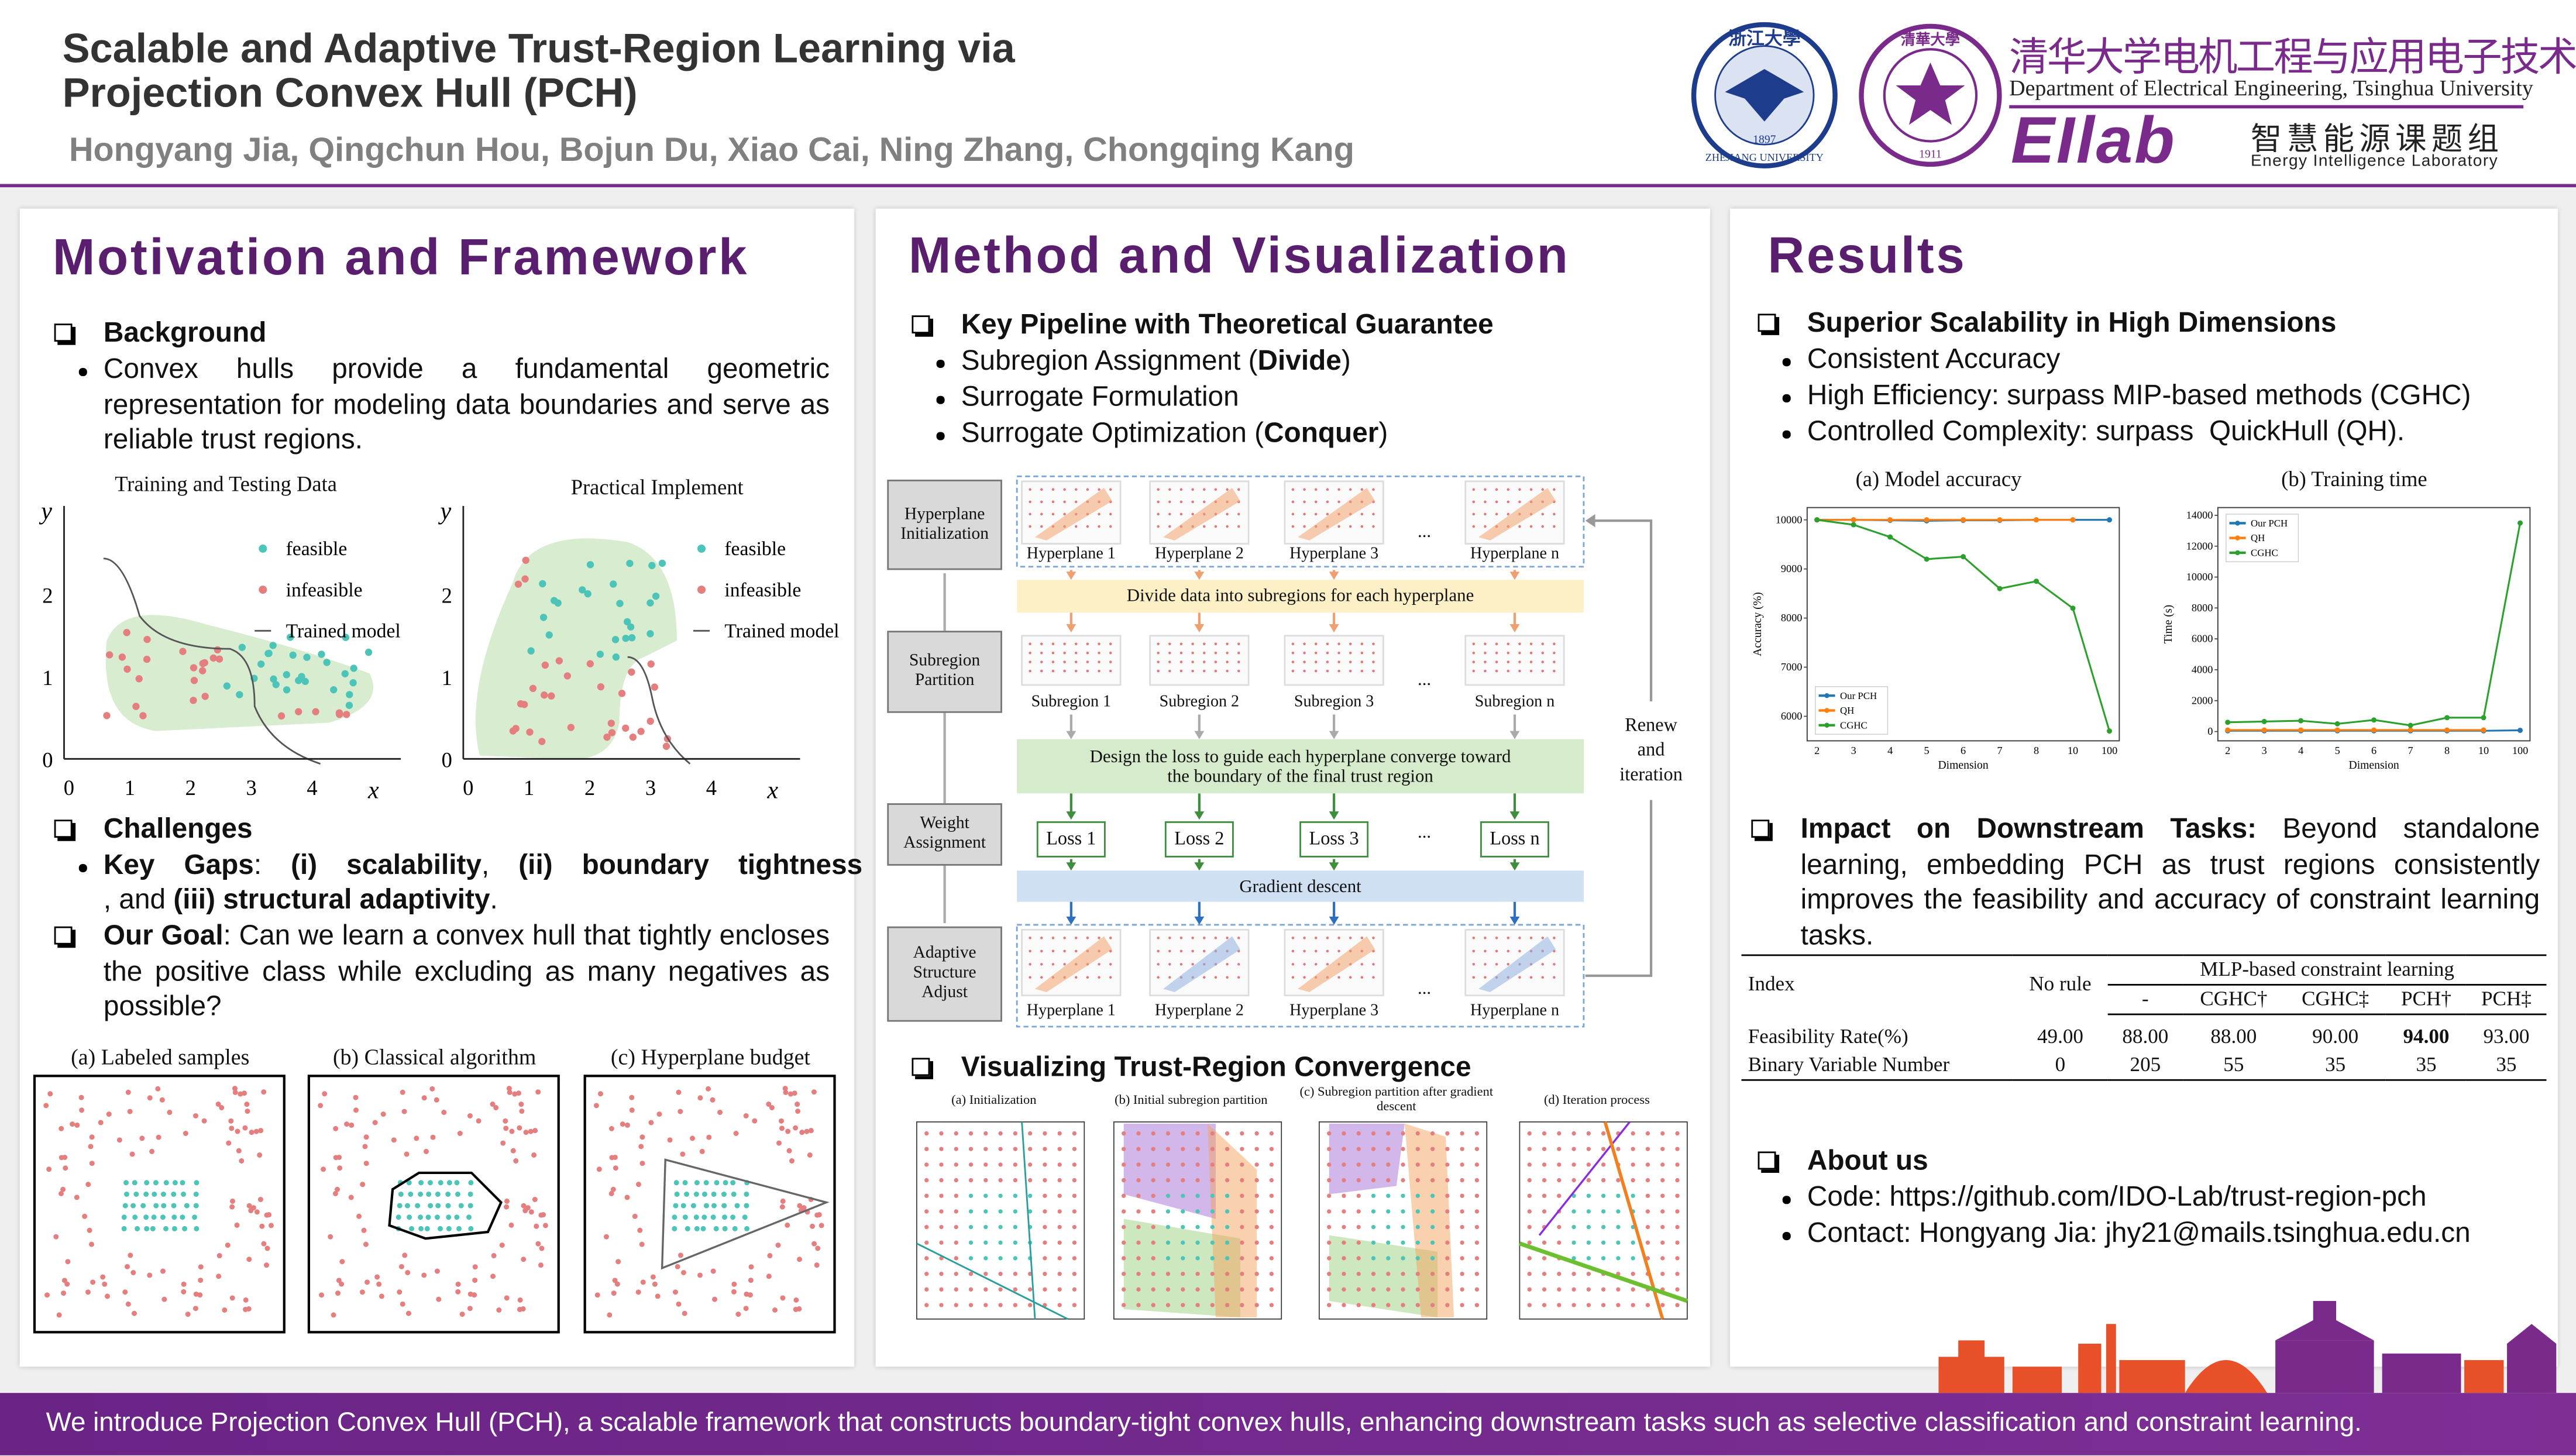 Image resolution: width=2576 pixels, height=1456 pixels. Describe the element at coordinates (2426, 1000) in the screenshot. I see `table-subheader: PCH†` at that location.